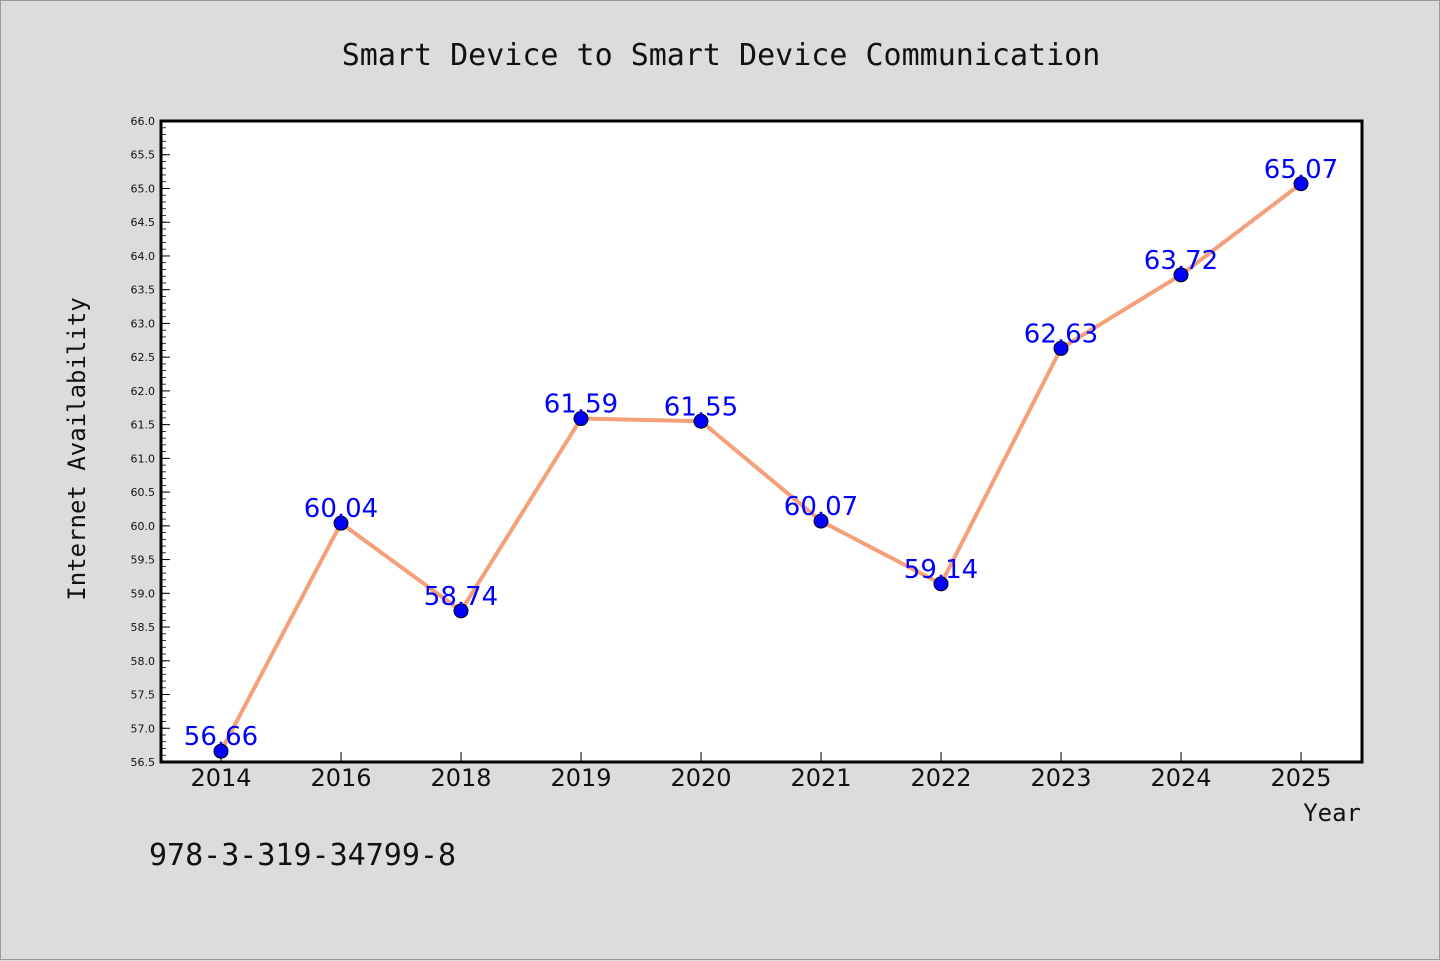 The width and height of the screenshot is (1440, 961). I want to click on y-tick-label: 64.5, so click(143, 222).